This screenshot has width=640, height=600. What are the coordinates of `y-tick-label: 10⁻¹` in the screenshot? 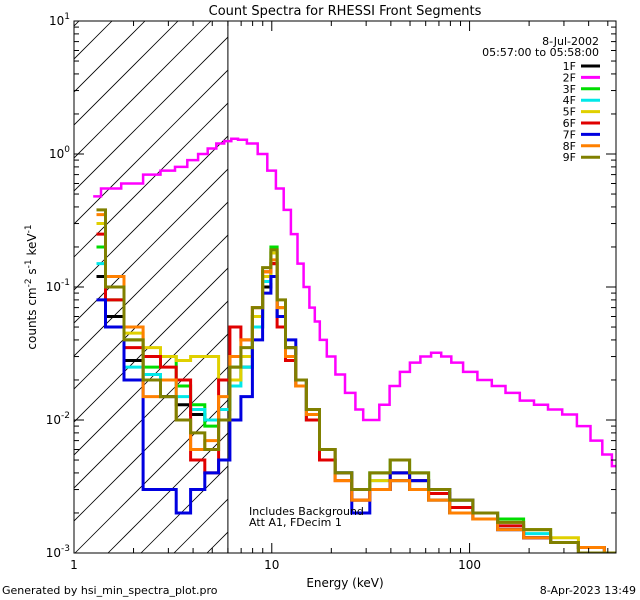 It's located at (58, 286).